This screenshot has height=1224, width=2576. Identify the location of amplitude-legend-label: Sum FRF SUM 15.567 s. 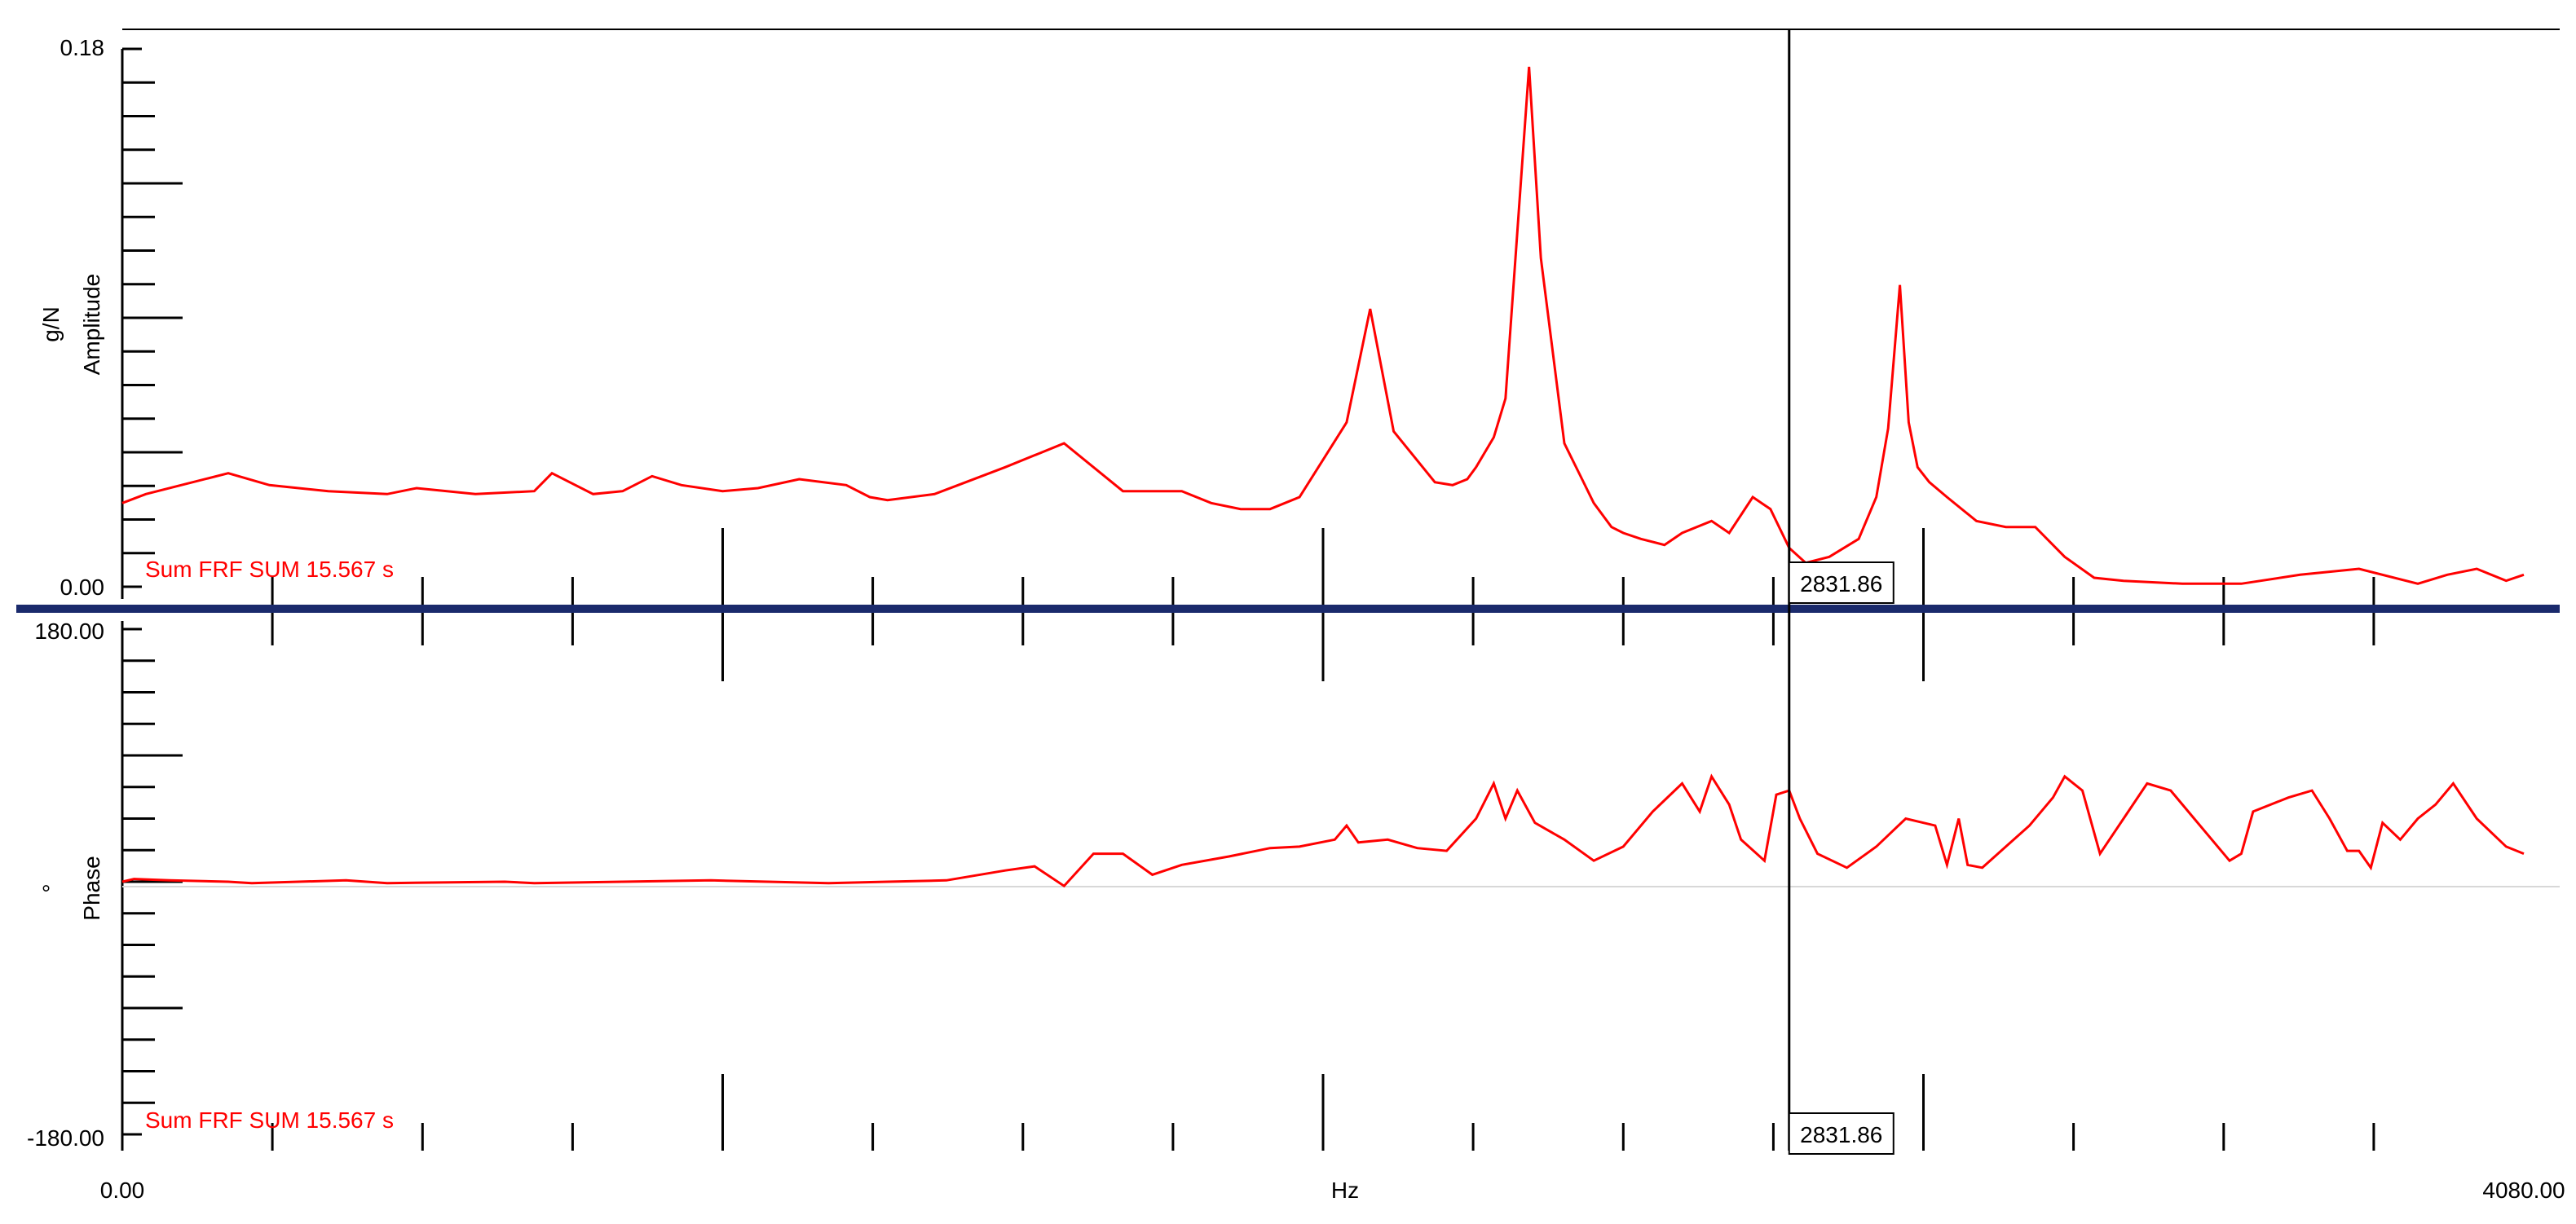
(269, 569).